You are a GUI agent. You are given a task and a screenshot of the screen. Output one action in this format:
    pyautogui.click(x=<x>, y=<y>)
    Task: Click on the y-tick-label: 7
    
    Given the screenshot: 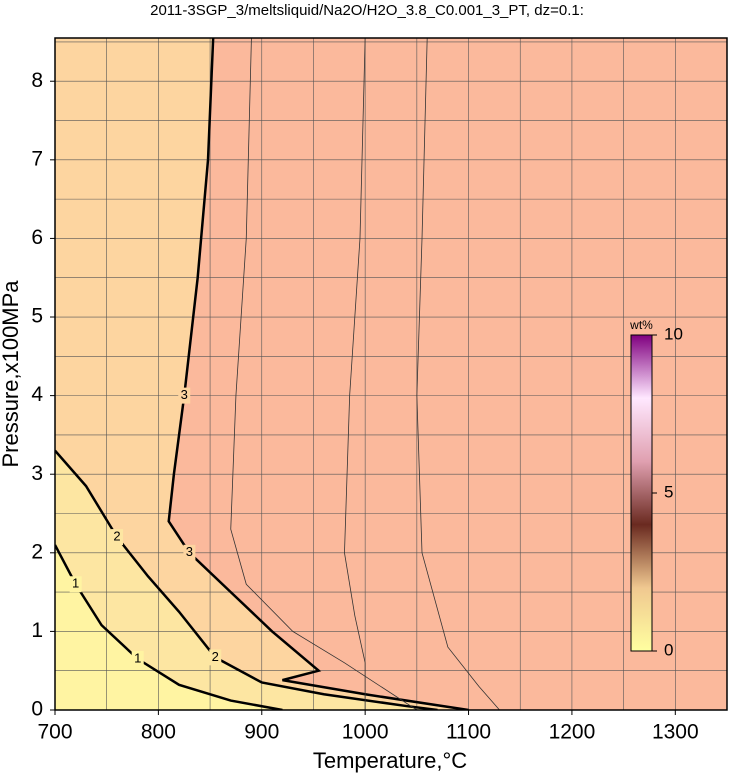 What is the action you would take?
    pyautogui.click(x=37, y=158)
    